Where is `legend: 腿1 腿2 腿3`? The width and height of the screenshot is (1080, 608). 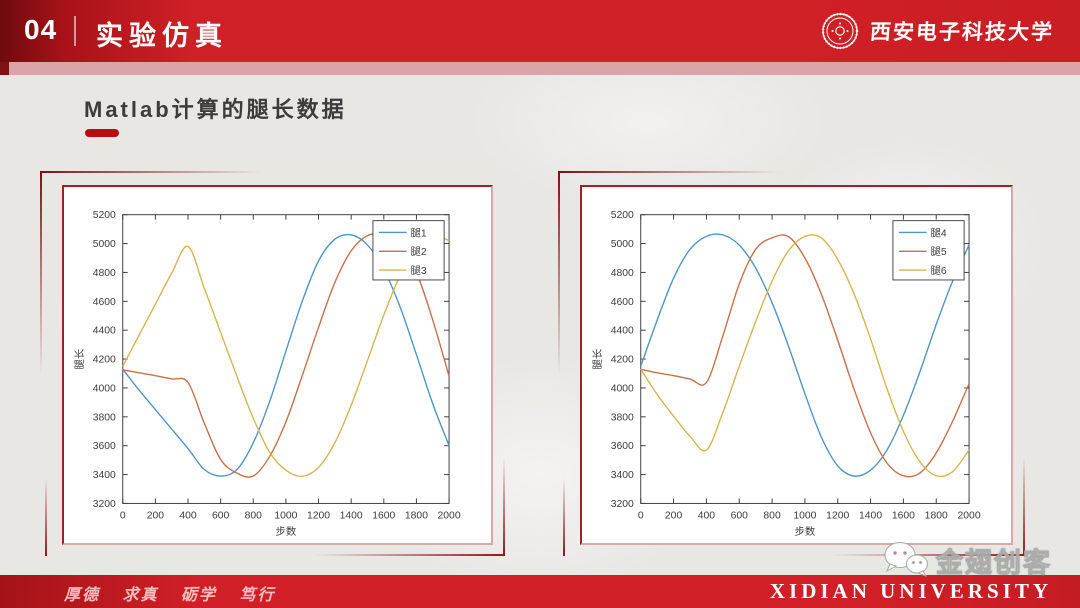 legend: 腿1 腿2 腿3 is located at coordinates (408, 250).